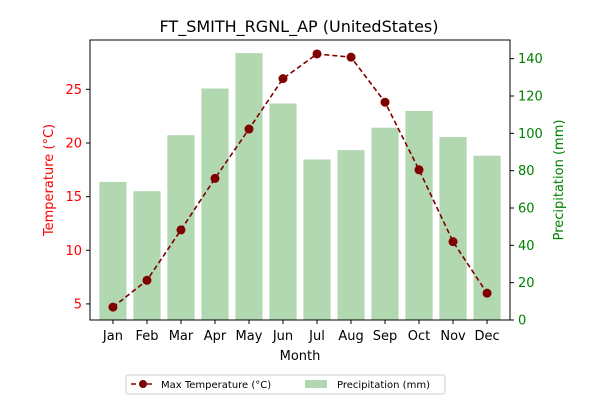  I want to click on x-tick-label-apr: Apr, so click(215, 336).